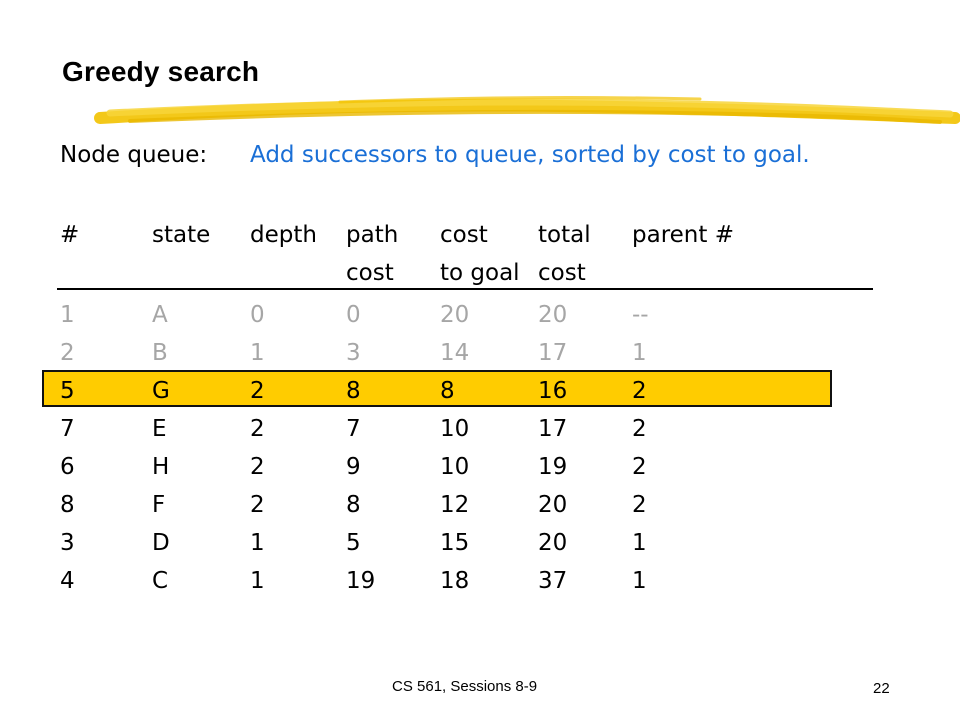 The image size is (960, 720). Describe the element at coordinates (161, 71) in the screenshot. I see `slide-title: Greedy search` at that location.